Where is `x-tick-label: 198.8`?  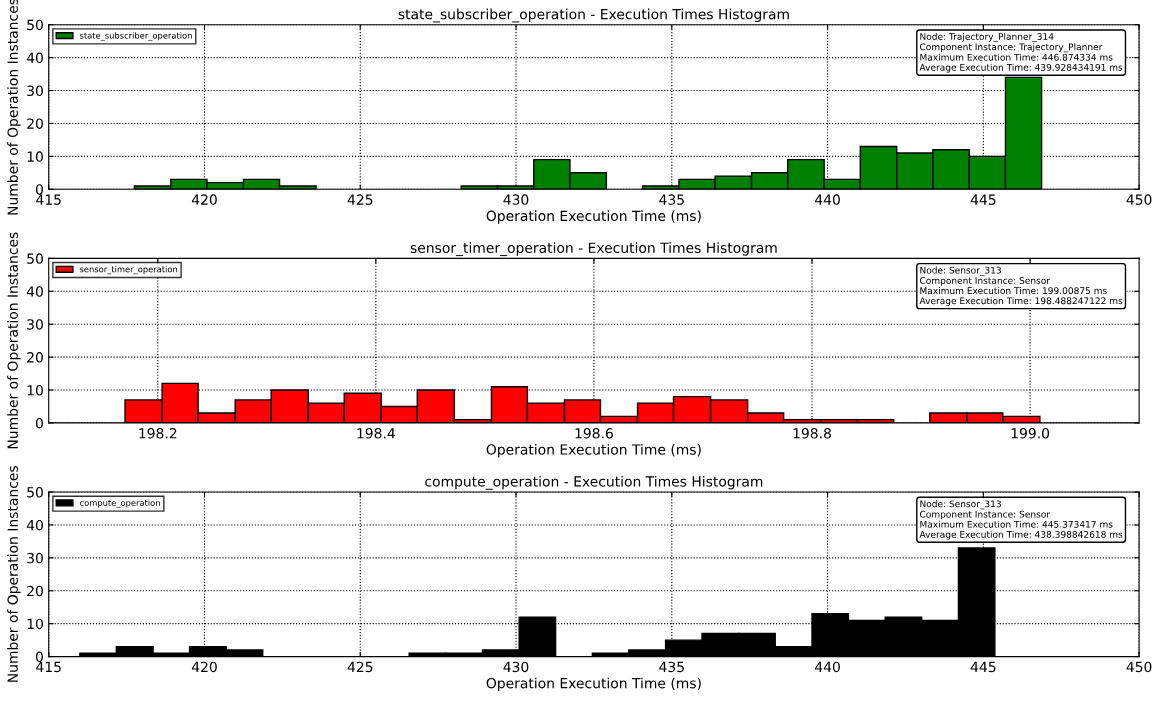 x-tick-label: 198.8 is located at coordinates (812, 433).